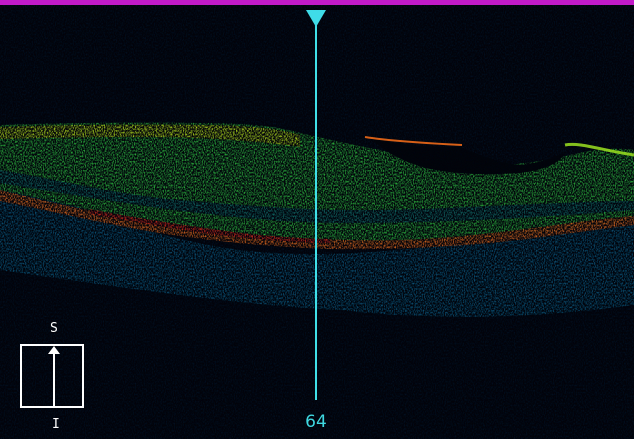 The width and height of the screenshot is (634, 439). I want to click on rpe-core, so click(210, 226).